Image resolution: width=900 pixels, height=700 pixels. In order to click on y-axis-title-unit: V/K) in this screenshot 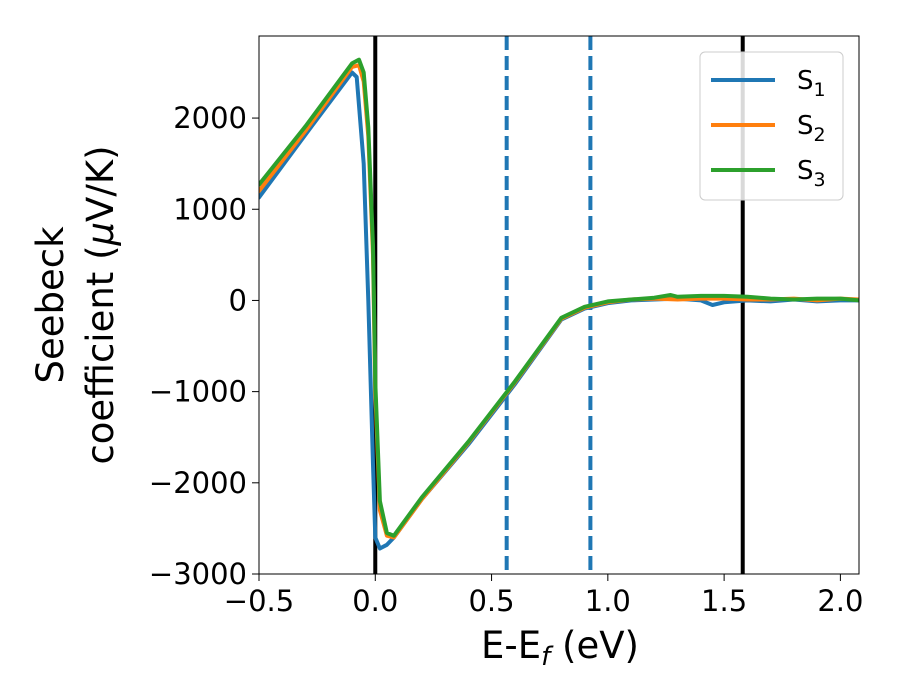, I will do `click(100, 183)`.